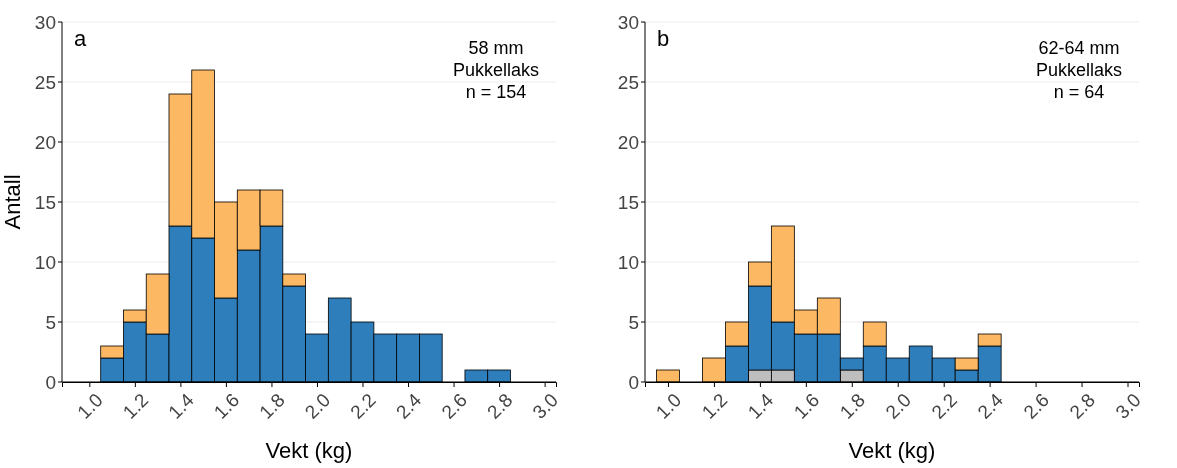 The height and width of the screenshot is (468, 1177). Describe the element at coordinates (1079, 92) in the screenshot. I see `annotation: n = 64` at that location.